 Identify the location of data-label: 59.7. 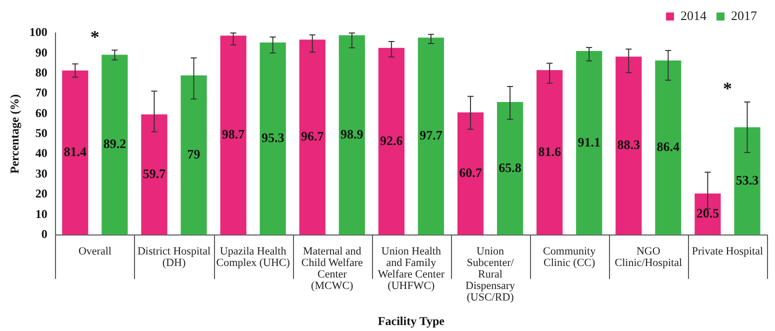
(154, 173).